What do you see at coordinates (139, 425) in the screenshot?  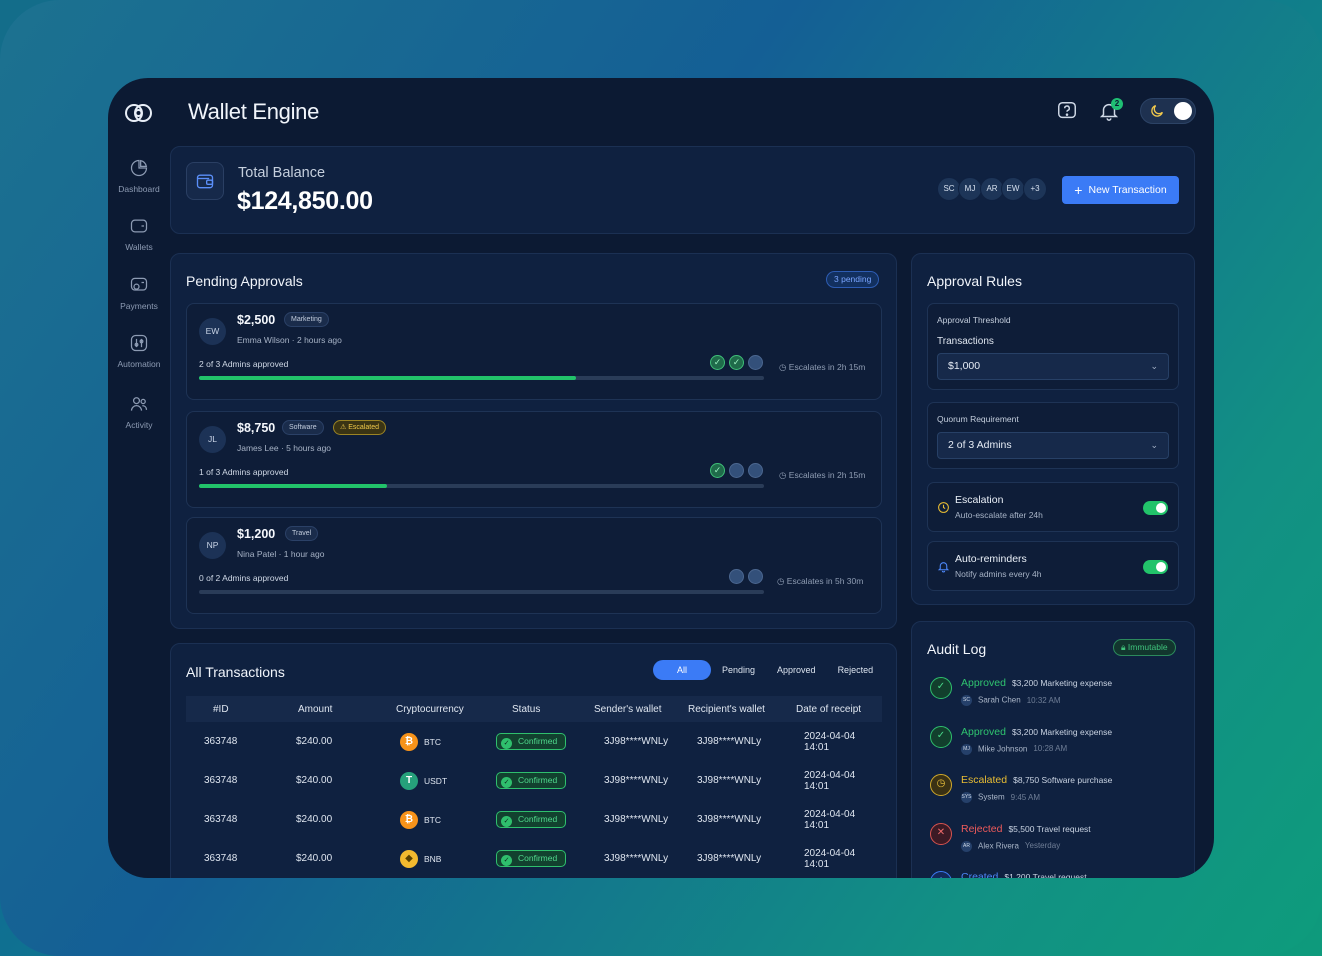 I see `sidebar-item-label: Activity` at bounding box center [139, 425].